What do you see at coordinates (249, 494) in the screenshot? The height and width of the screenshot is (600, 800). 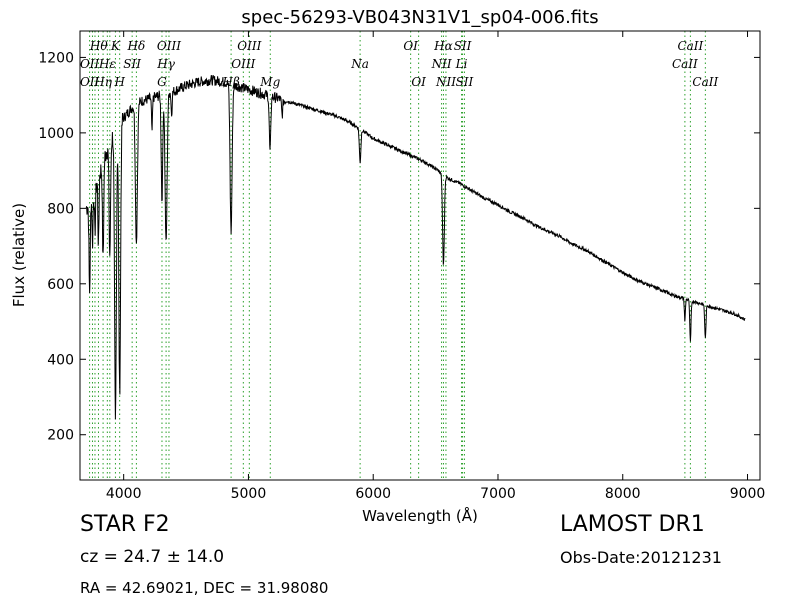 I see `x-tick-label-5000: 5000` at bounding box center [249, 494].